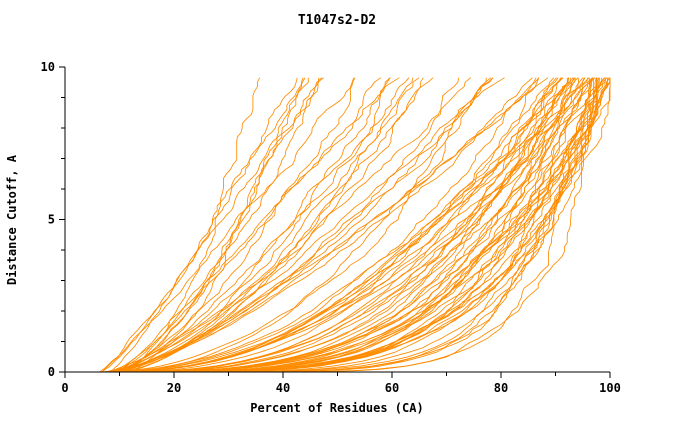 This screenshot has width=680, height=440. I want to click on y-tick-label: 5, so click(51, 220).